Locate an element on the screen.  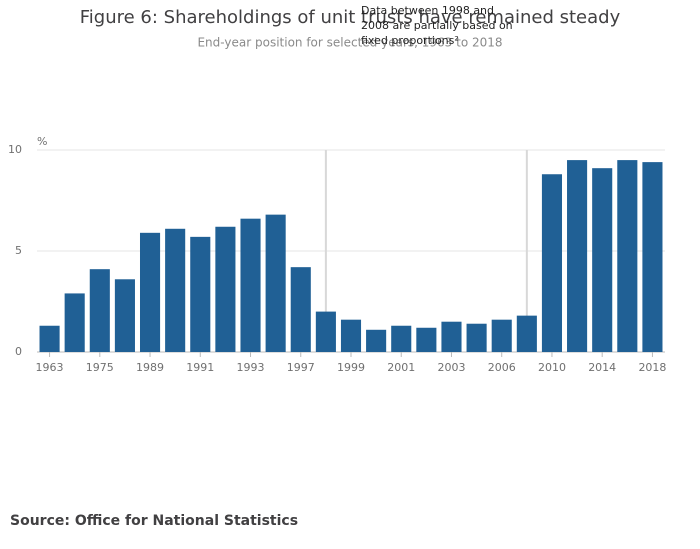
annotation: fixed proportions² is located at coordinates (410, 40).